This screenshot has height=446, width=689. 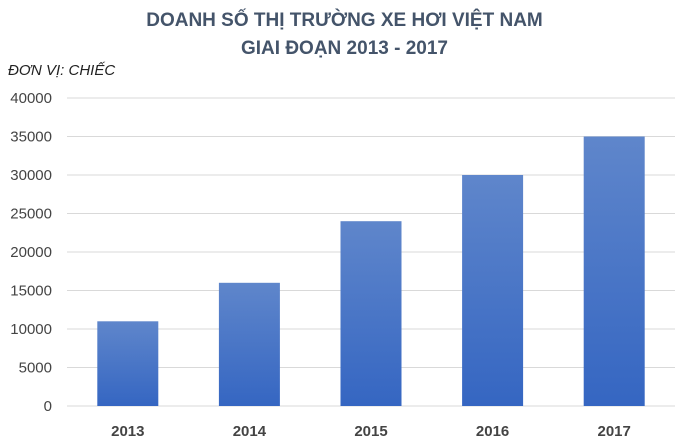 What do you see at coordinates (249, 344) in the screenshot?
I see `bar-2014` at bounding box center [249, 344].